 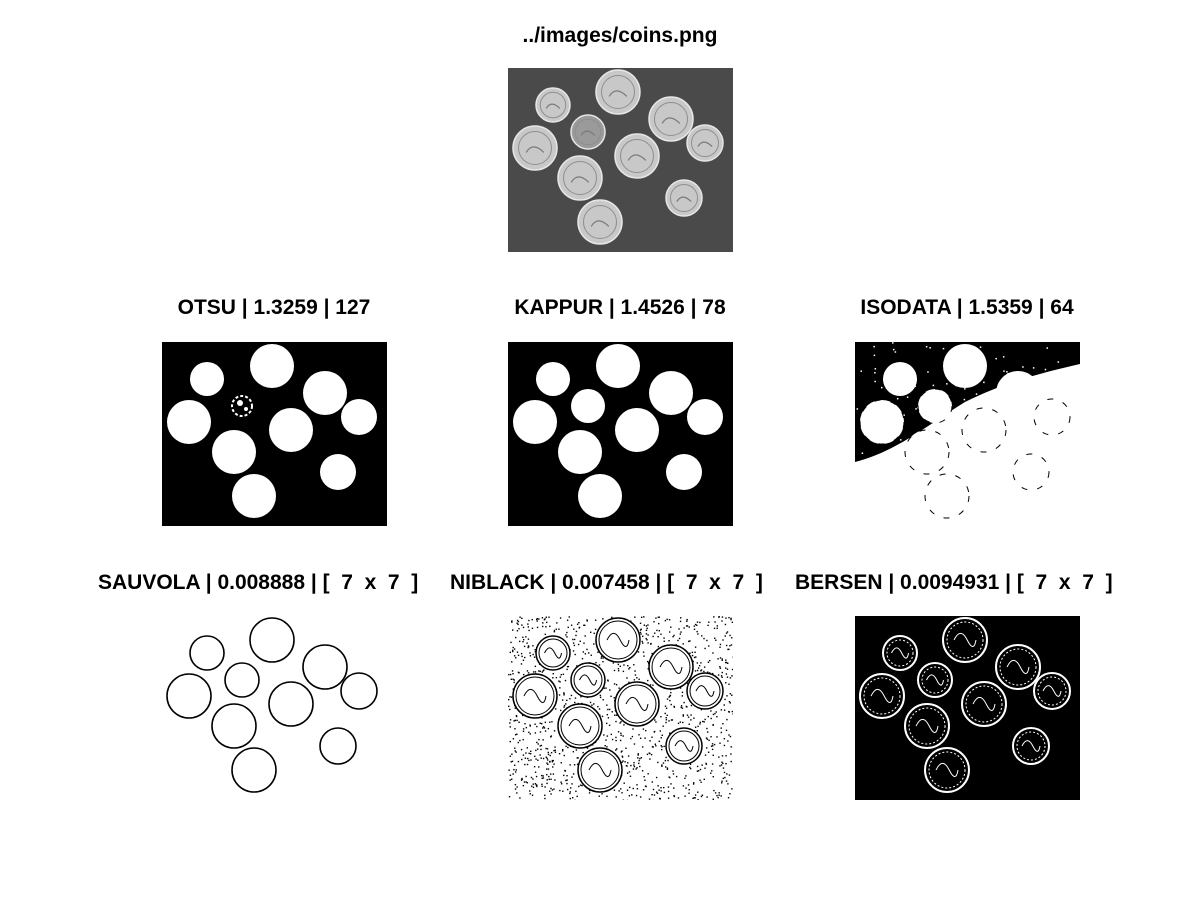 I want to click on otsu-mask-image, so click(x=274, y=434).